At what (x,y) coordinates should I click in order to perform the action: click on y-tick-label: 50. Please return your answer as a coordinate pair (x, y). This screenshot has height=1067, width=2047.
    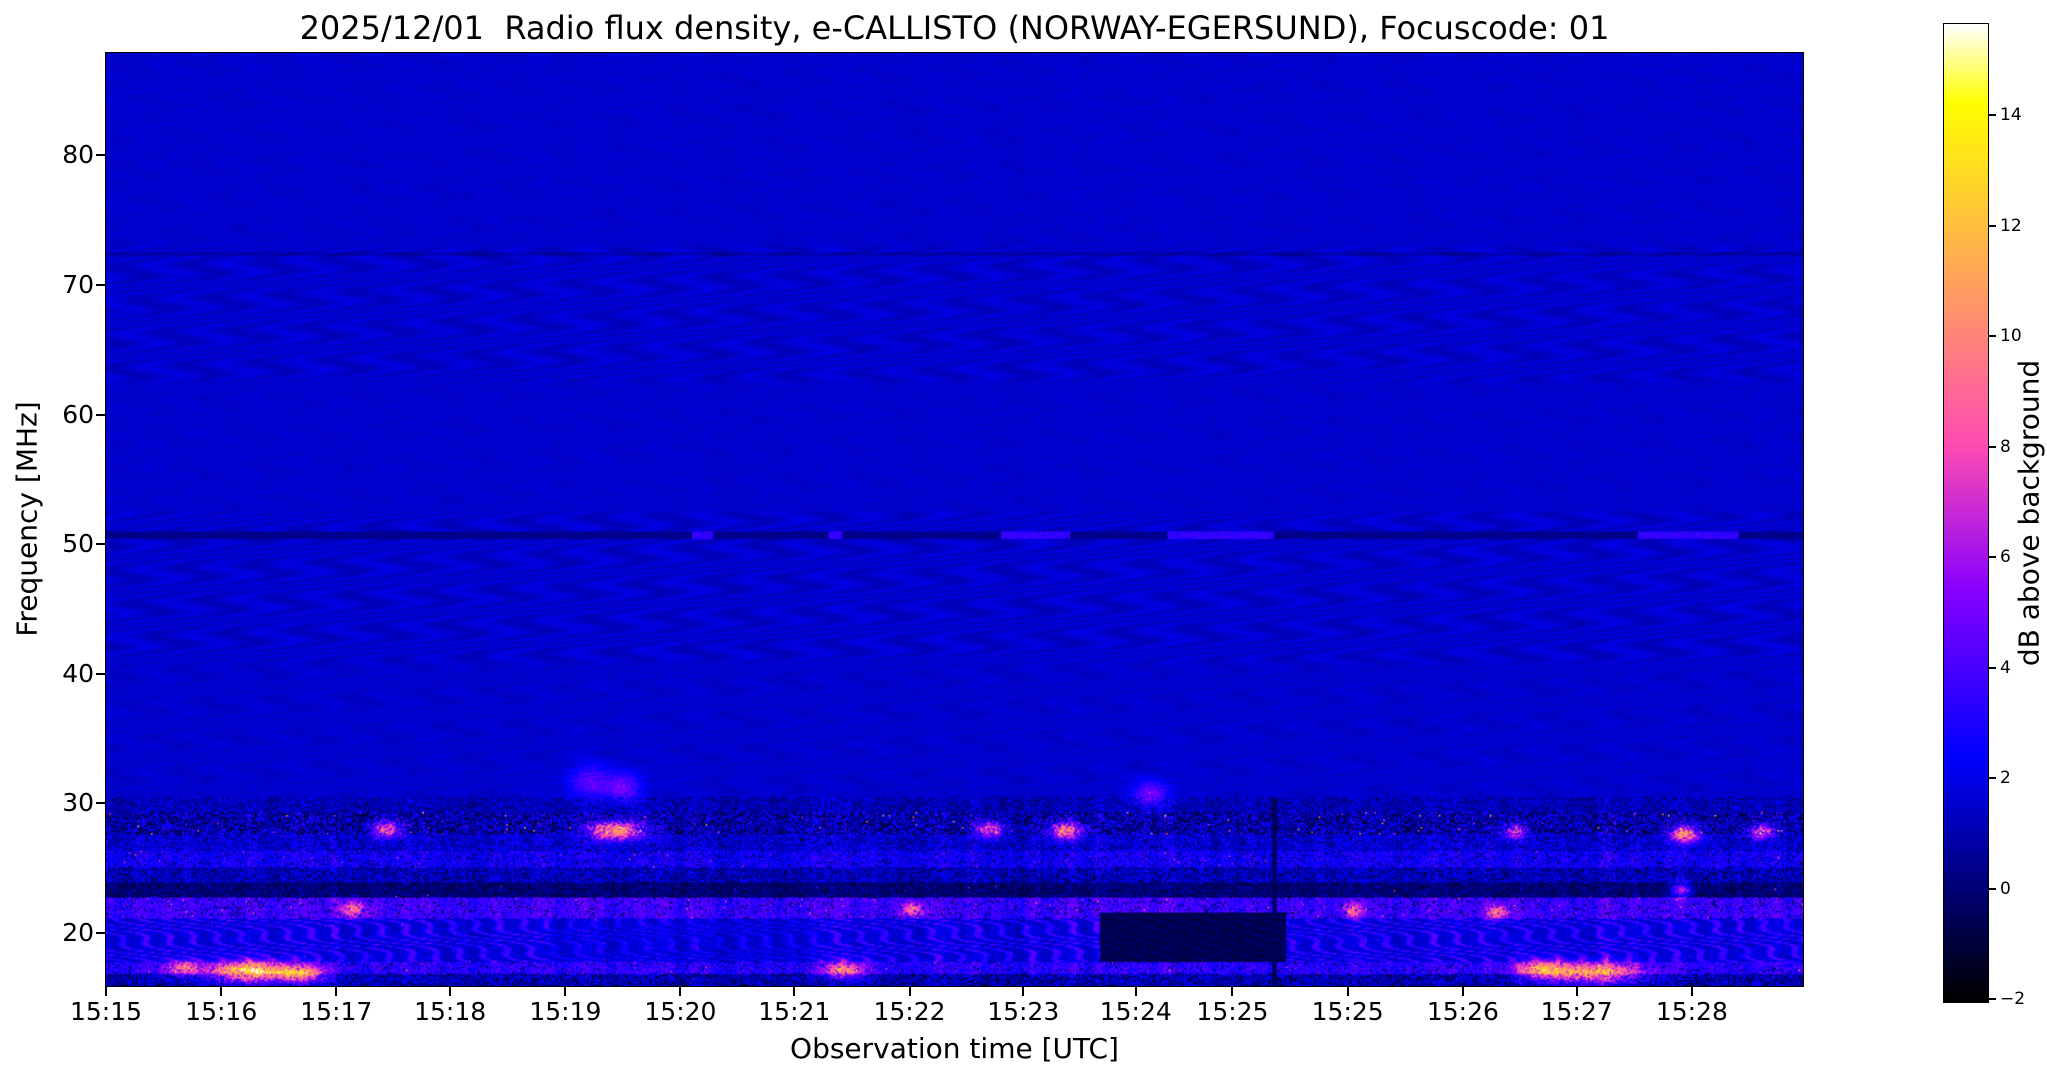
    Looking at the image, I should click on (78, 544).